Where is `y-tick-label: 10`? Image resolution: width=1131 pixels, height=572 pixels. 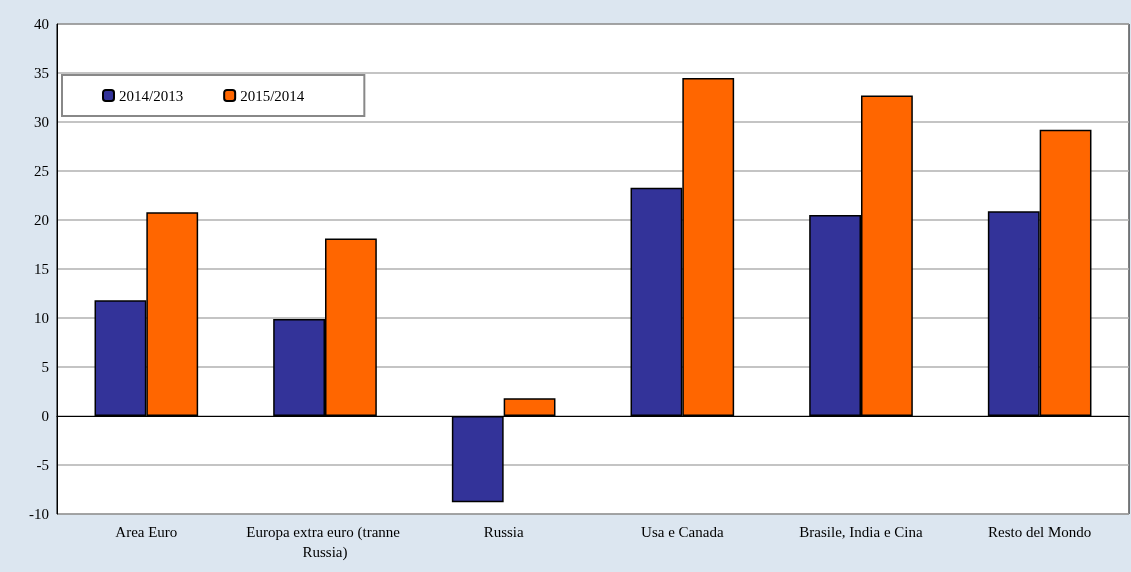
y-tick-label: 10 is located at coordinates (41, 318).